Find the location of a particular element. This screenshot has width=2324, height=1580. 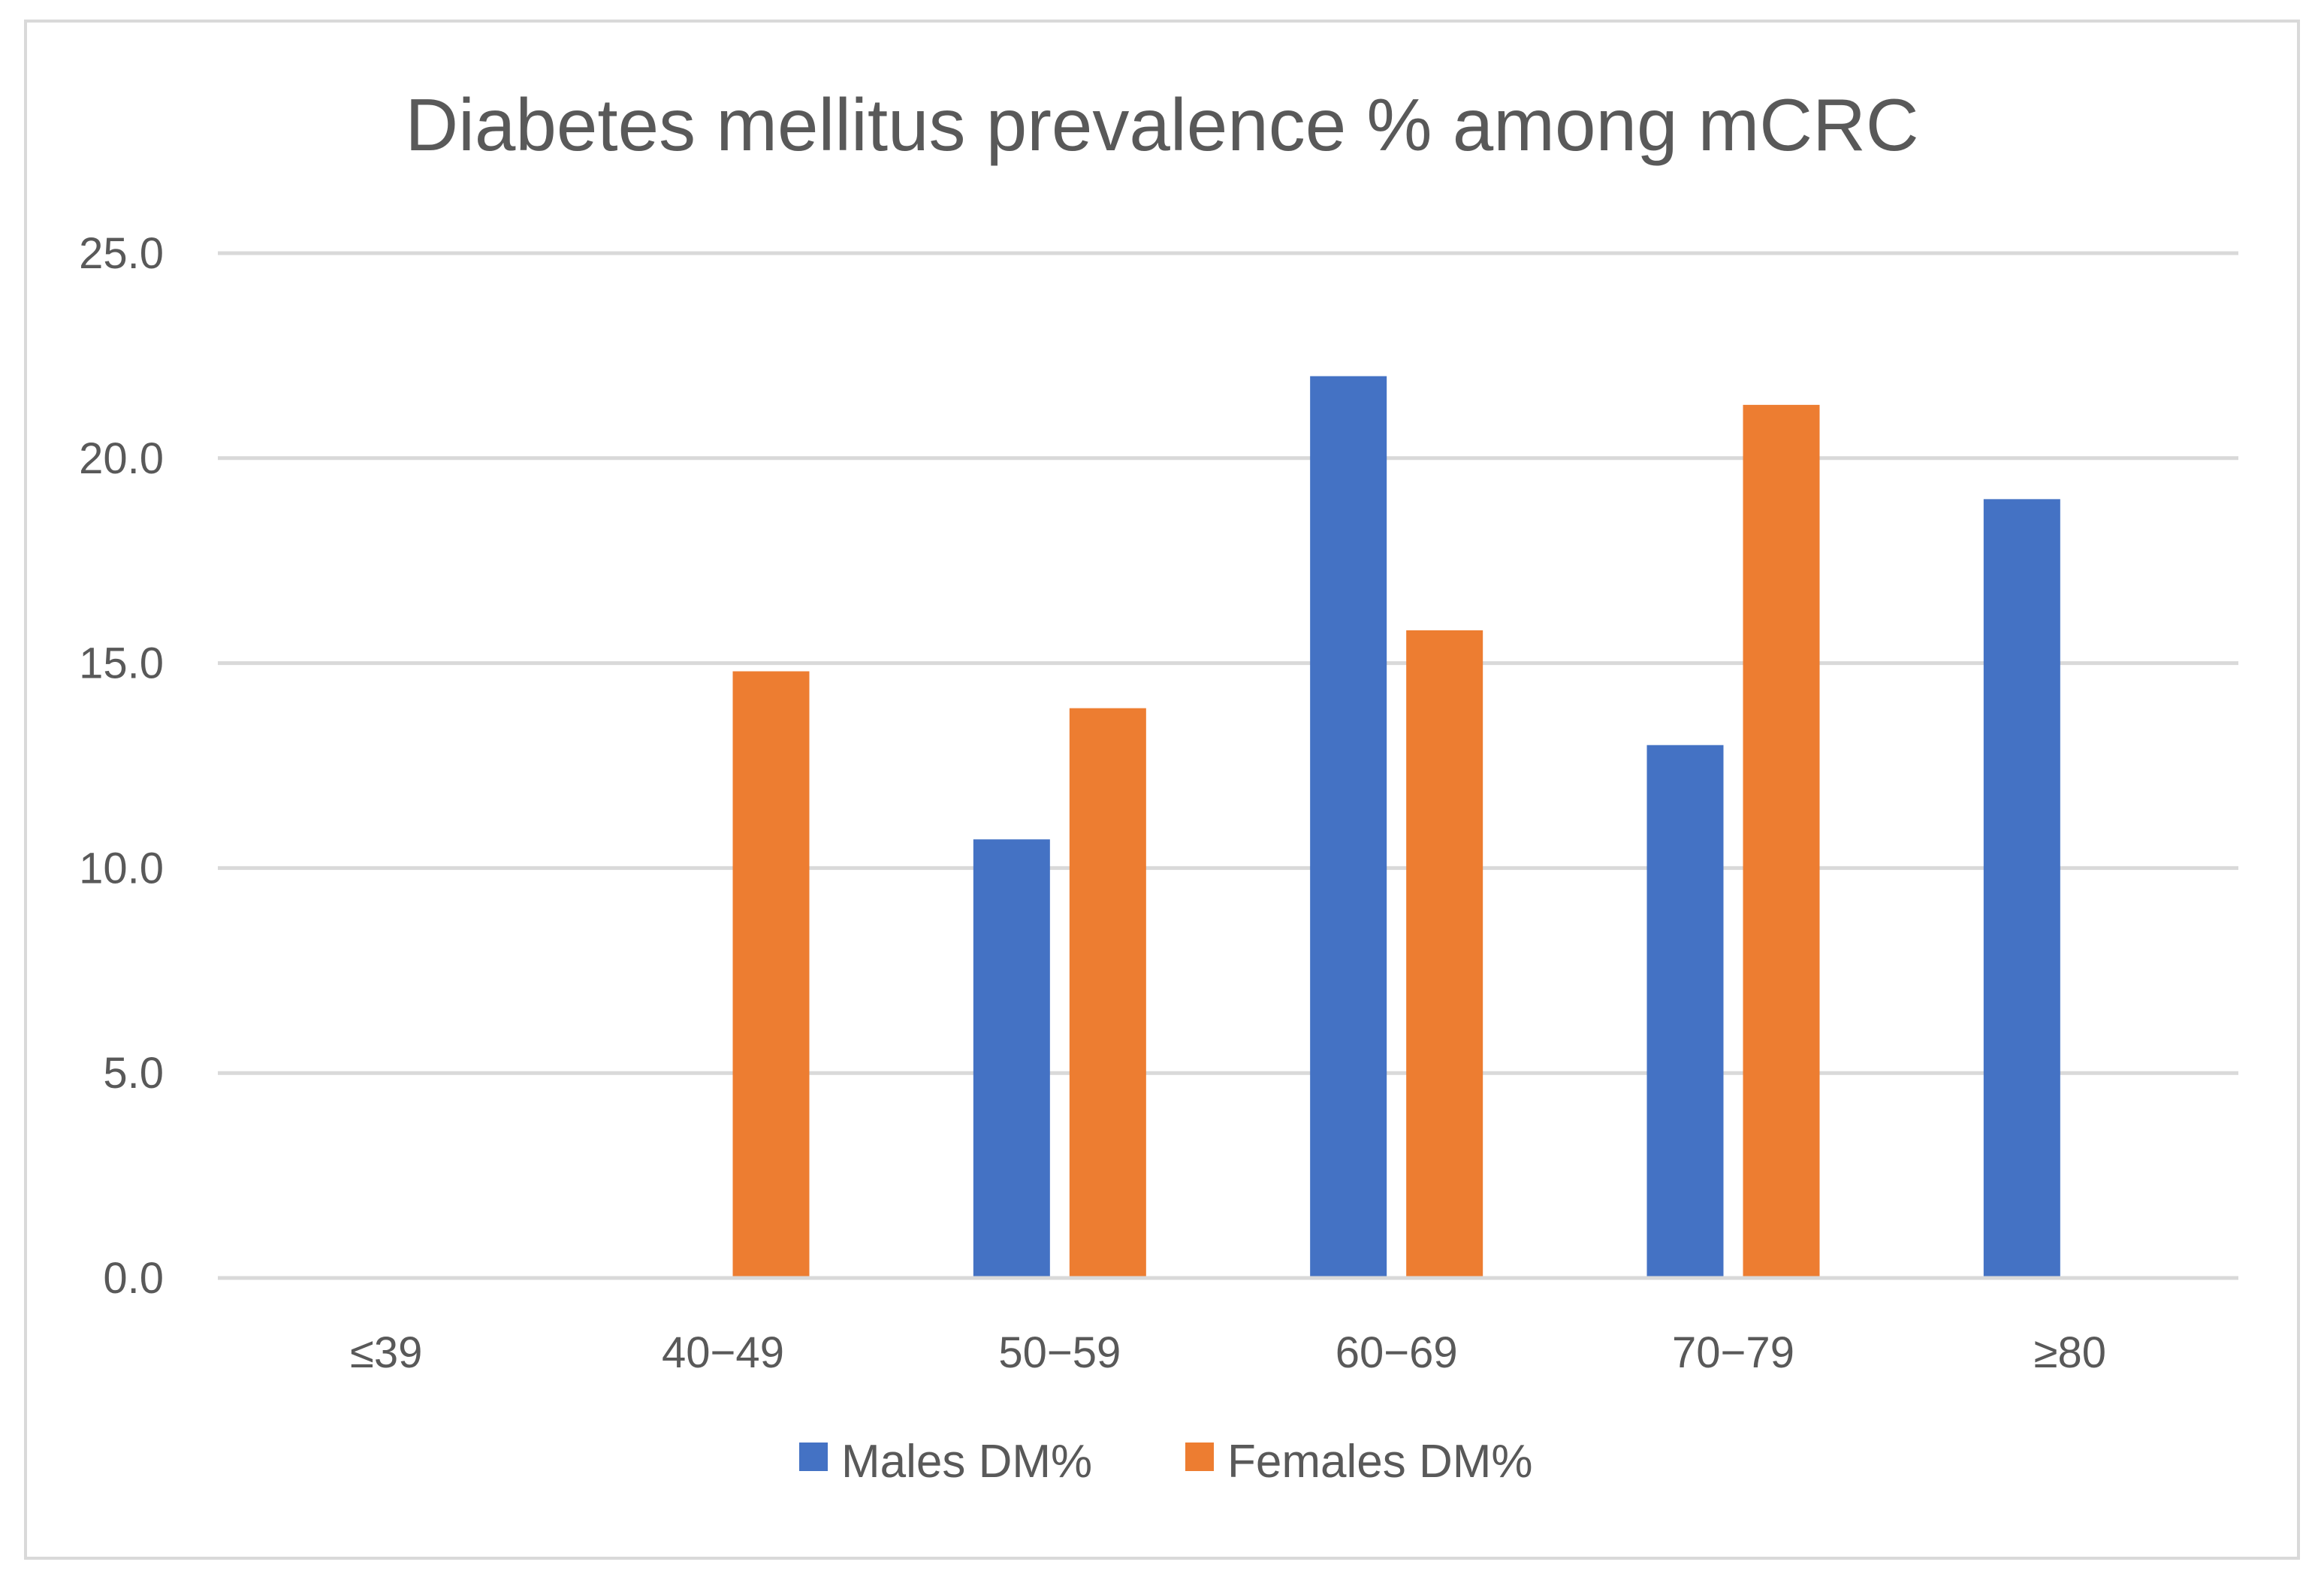

y-tick-label: 0.0 is located at coordinates (133, 1278).